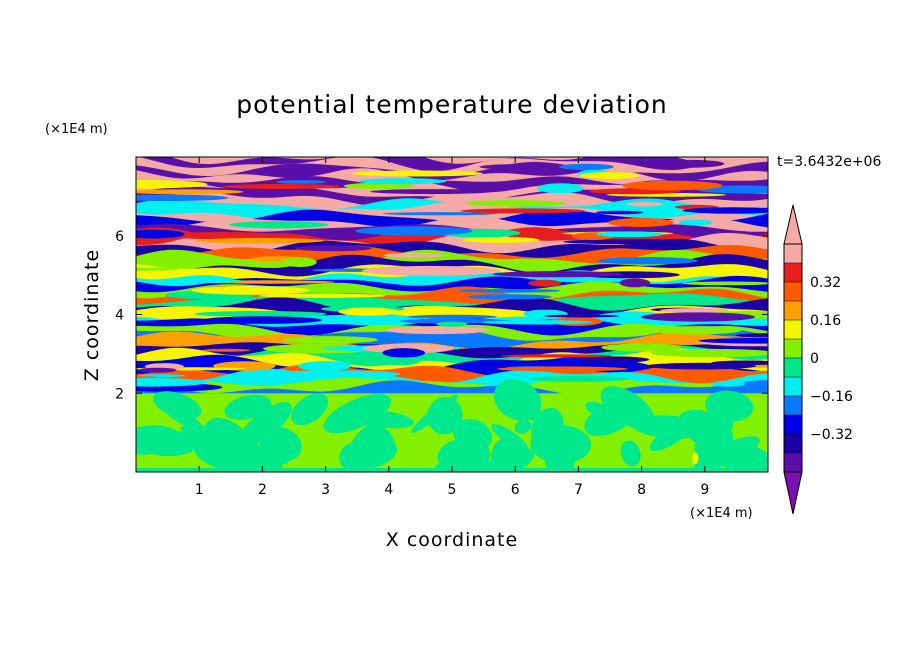  I want to click on x-axis-unit: (×1E4 m), so click(721, 513).